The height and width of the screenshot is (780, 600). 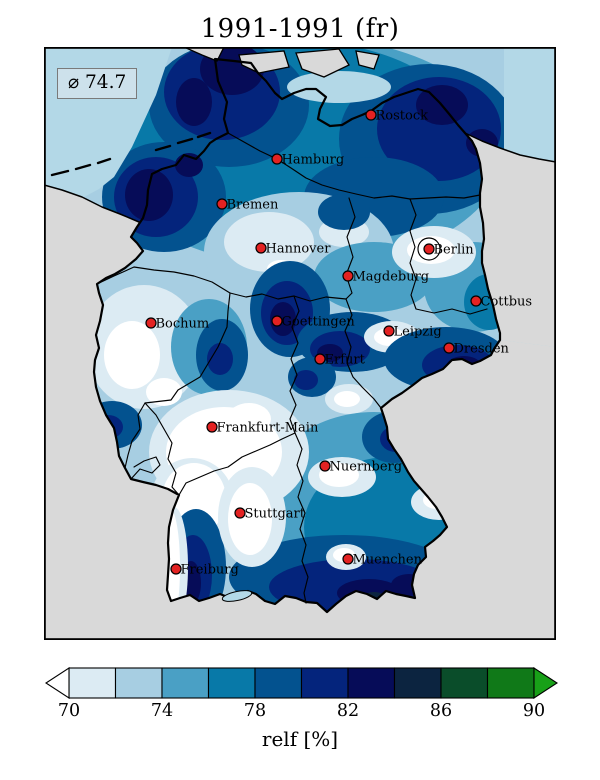 I want to click on coastline-netherlands, so click(x=91, y=203).